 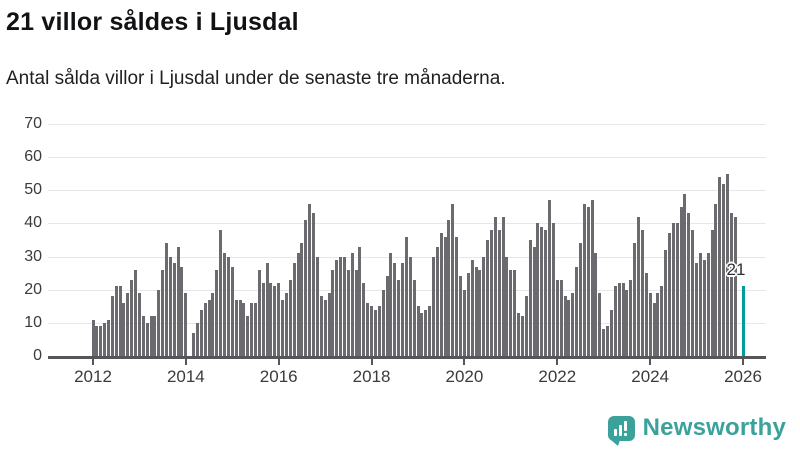 I want to click on x-axis-tick-label: 2022, so click(x=557, y=376).